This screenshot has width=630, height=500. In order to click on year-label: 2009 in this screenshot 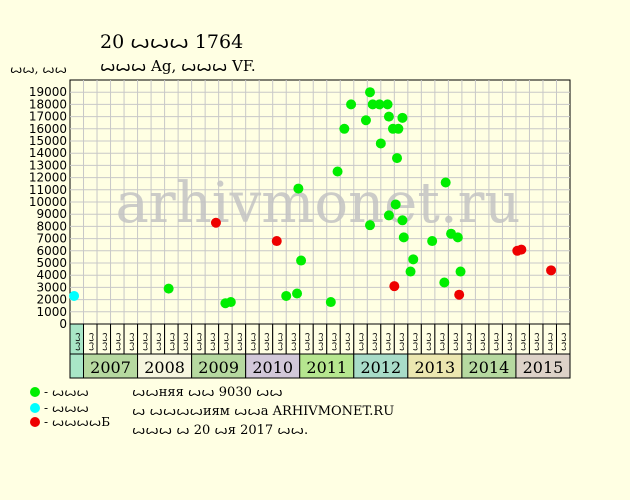, I will do `click(218, 367)`.